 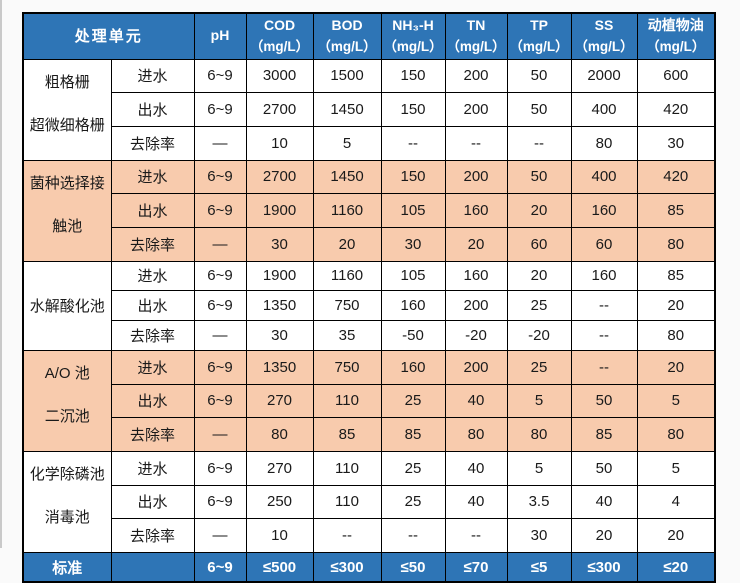 I want to click on bod-cell: 1160, so click(x=347, y=210).